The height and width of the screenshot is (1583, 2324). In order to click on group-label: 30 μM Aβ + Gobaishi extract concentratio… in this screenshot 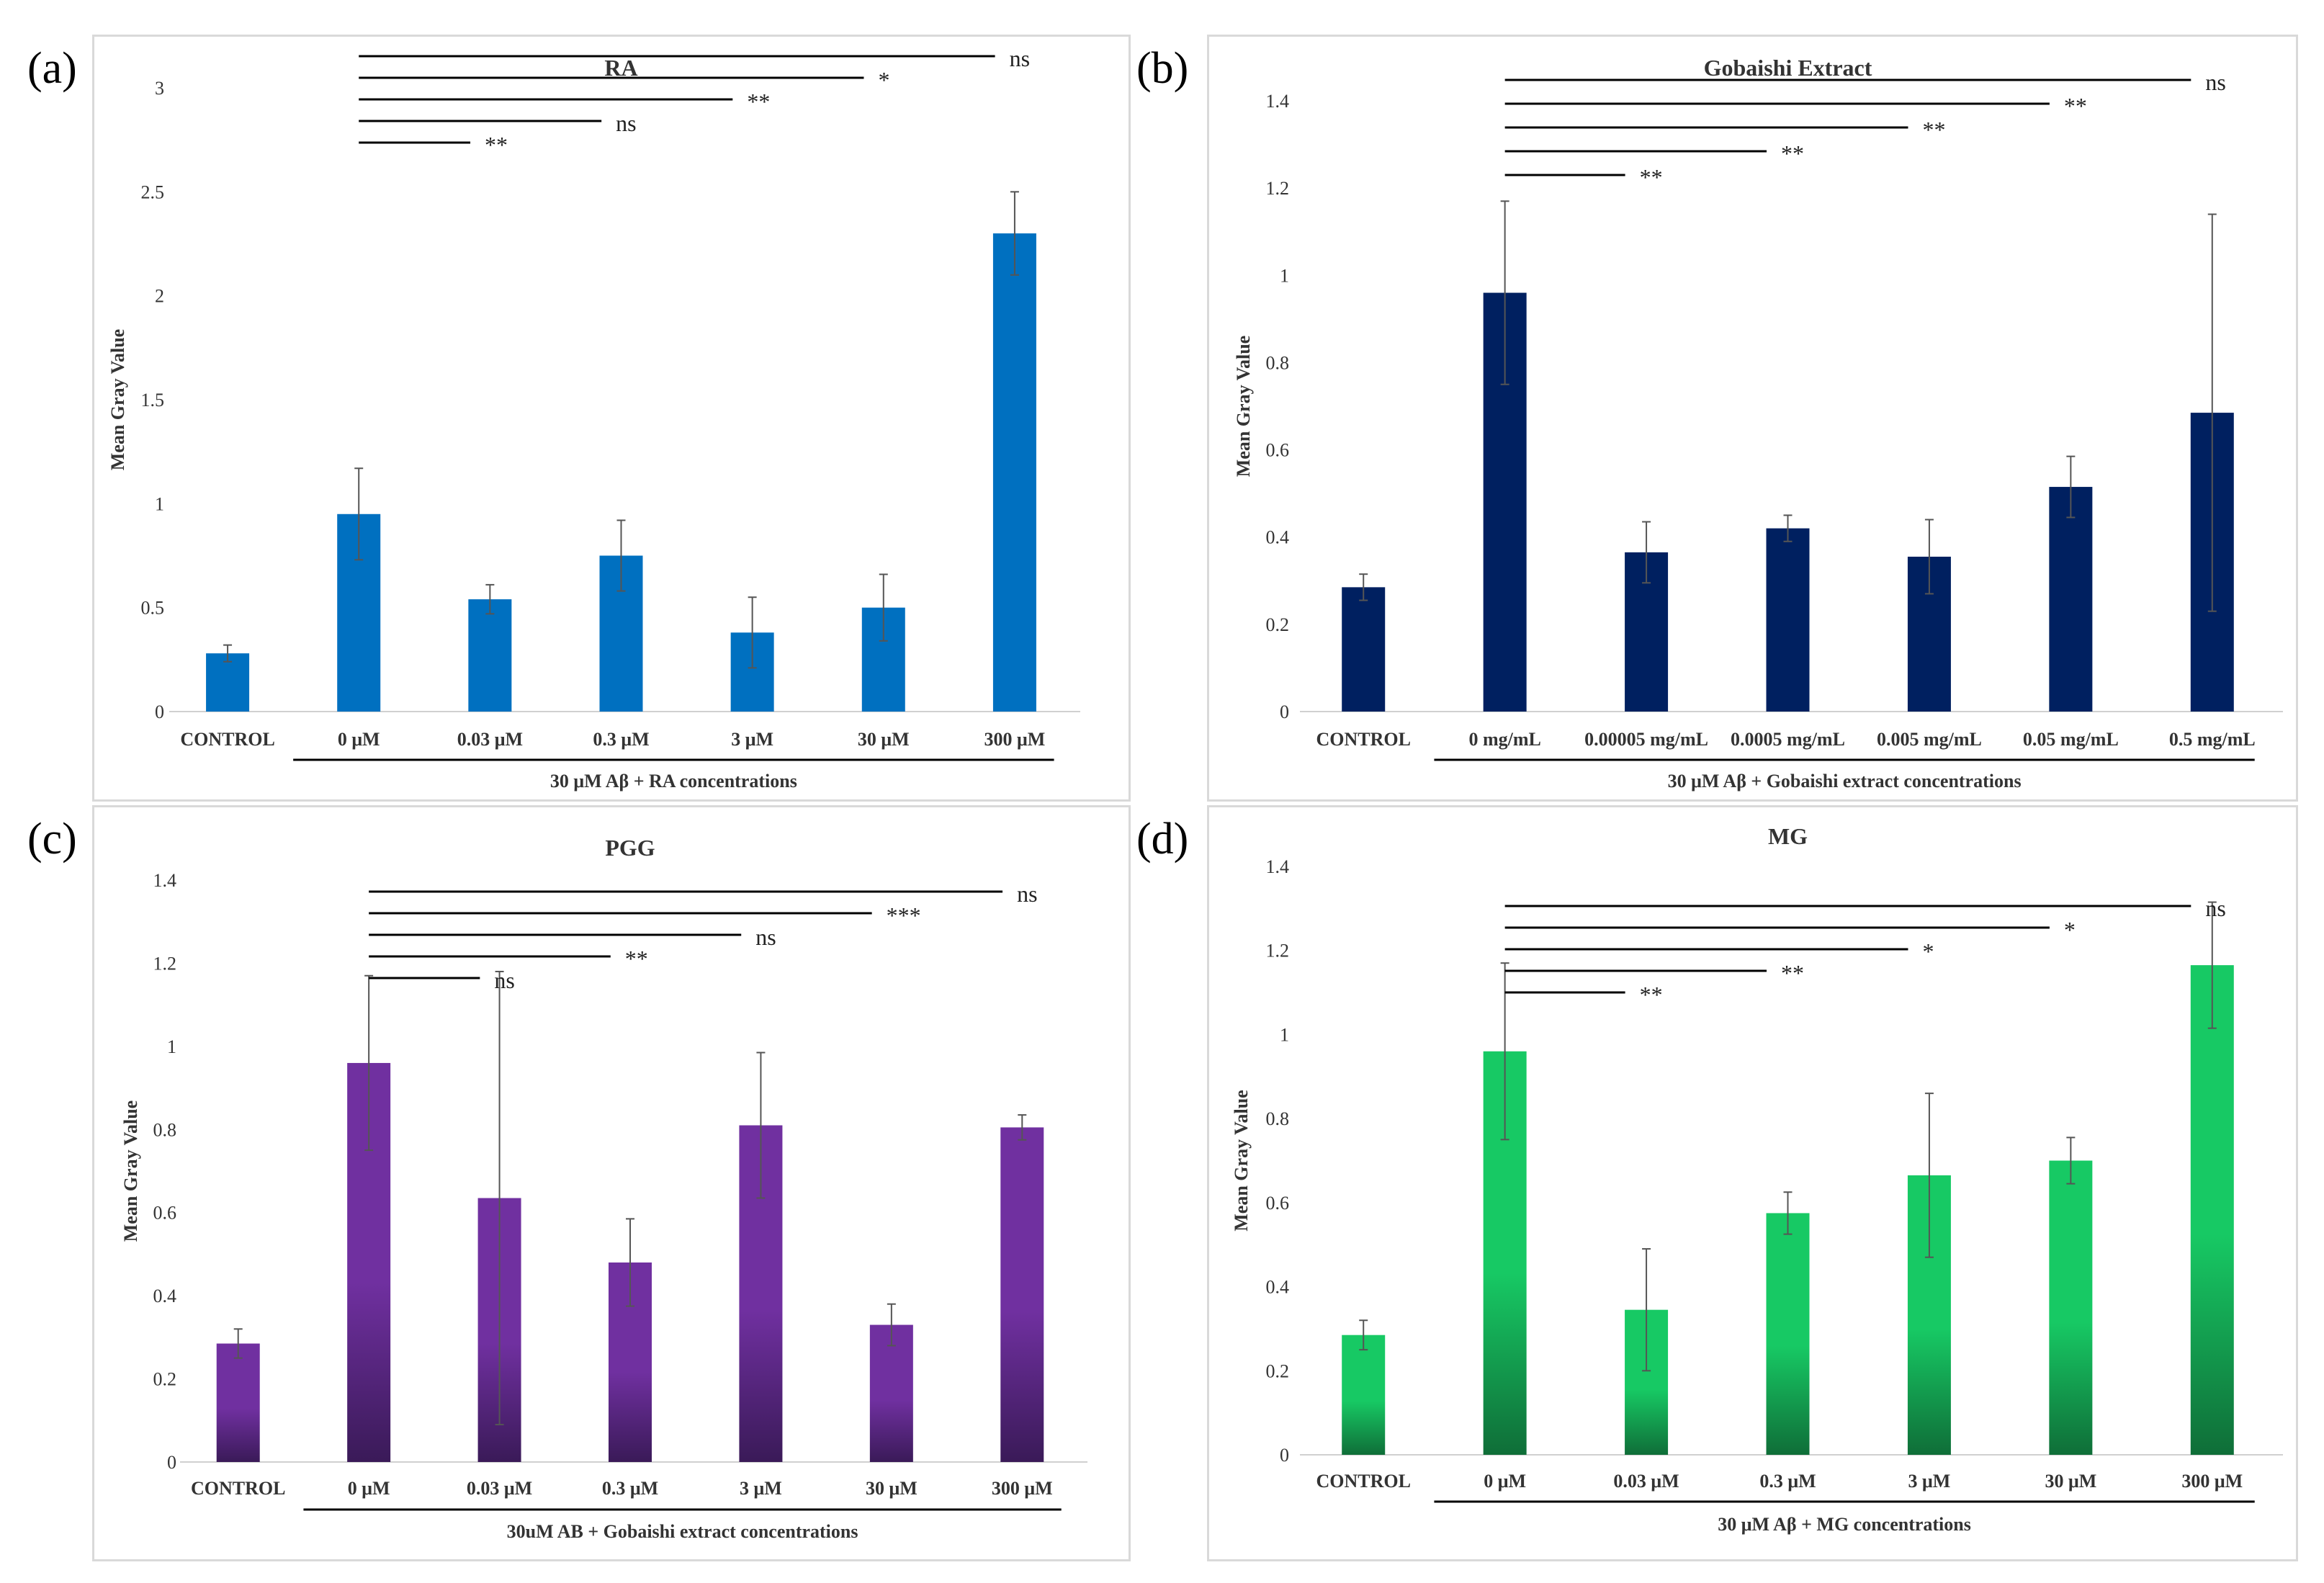, I will do `click(1845, 781)`.